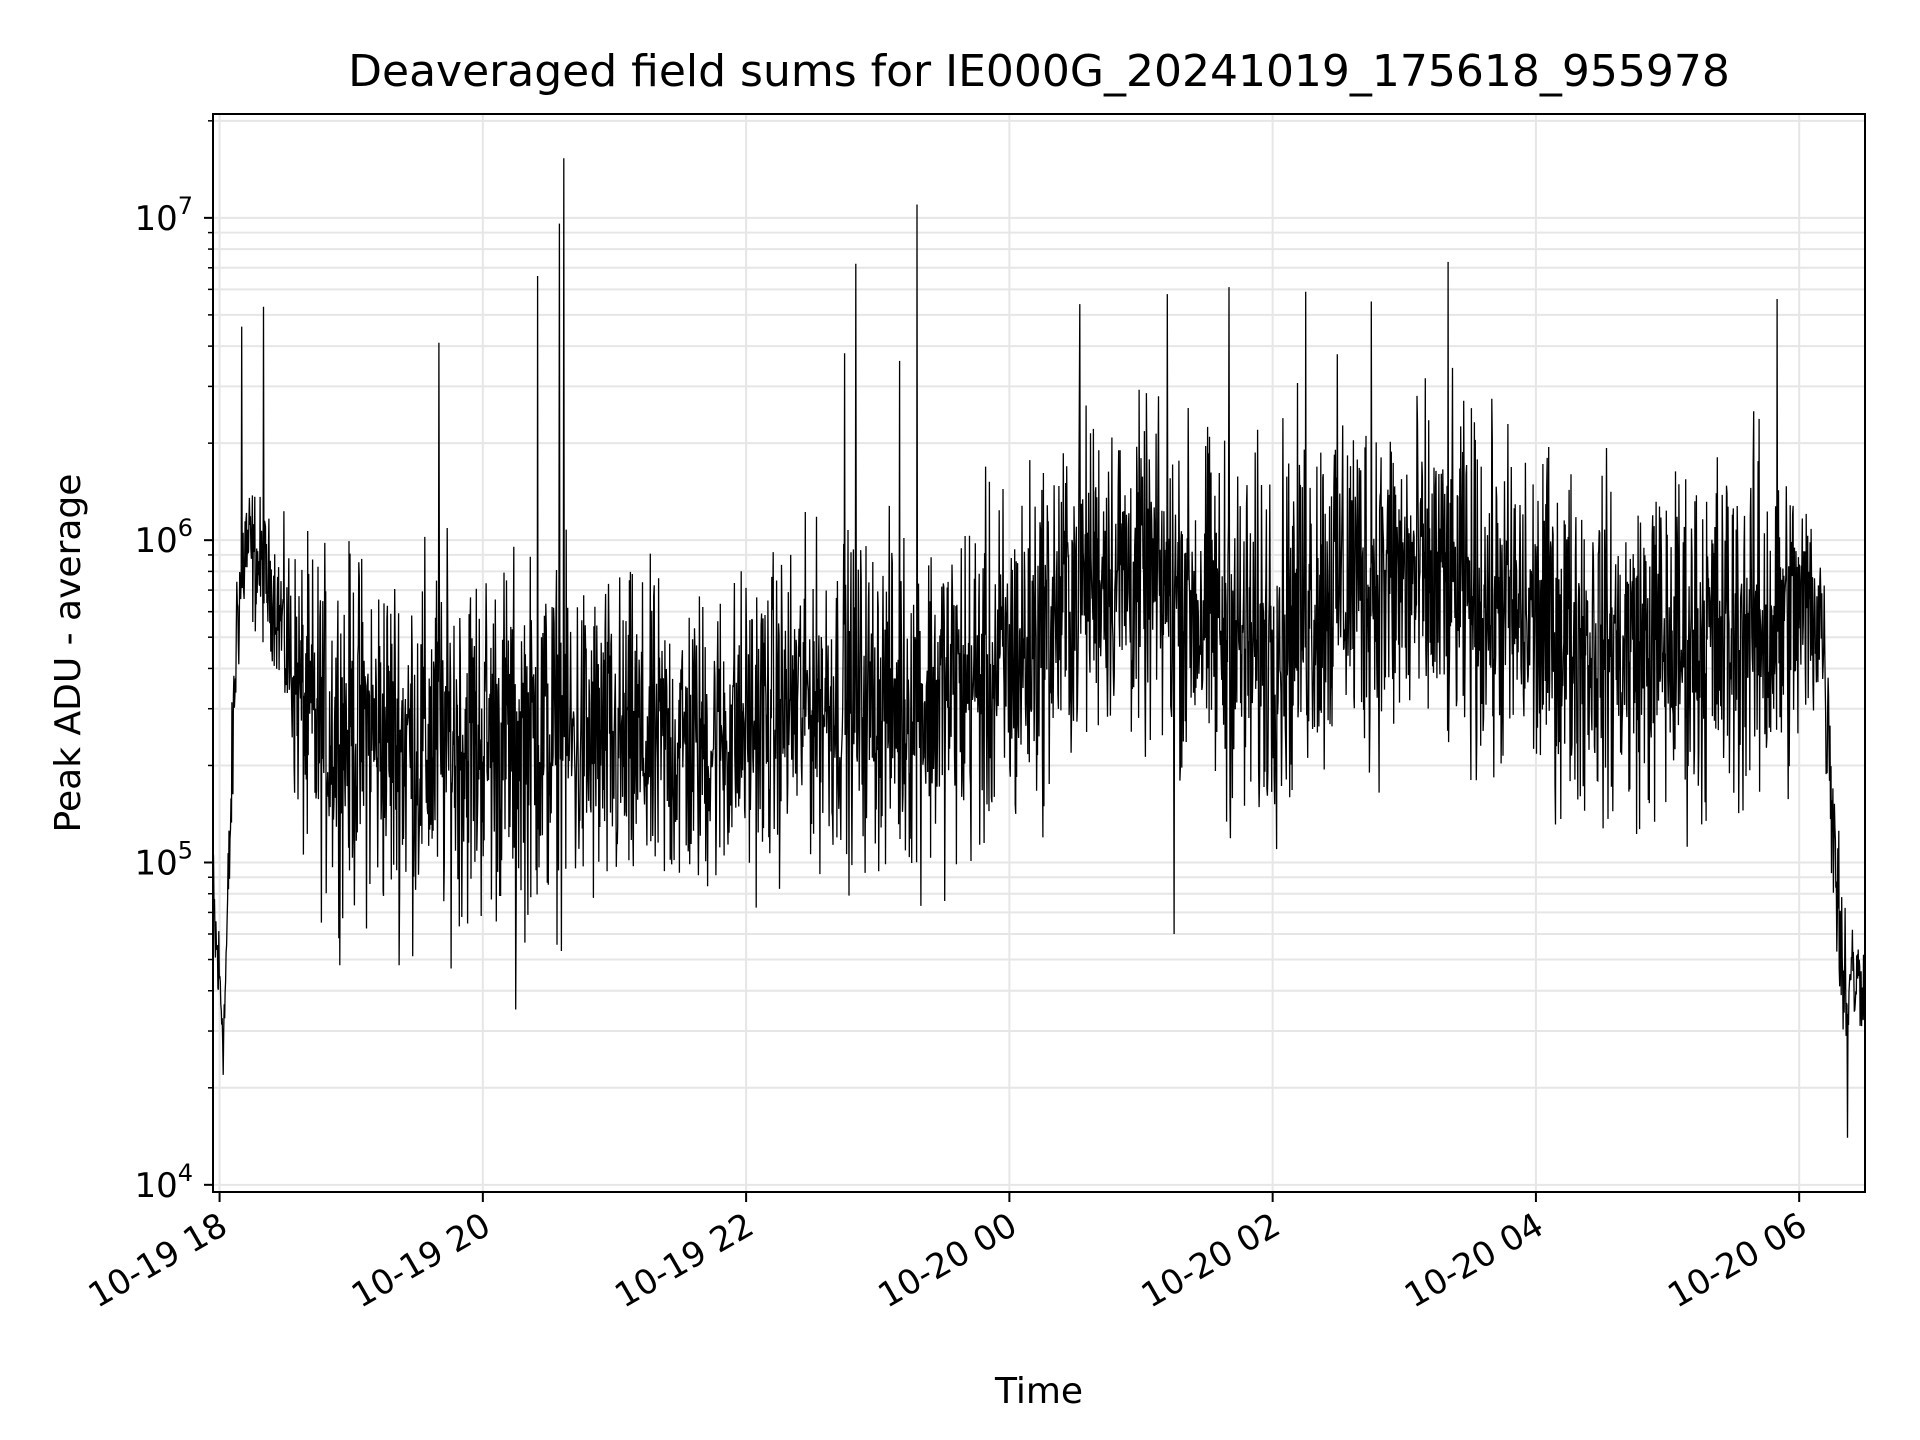 The image size is (1920, 1440). Describe the element at coordinates (163, 859) in the screenshot. I see `y-tick-label: 10⁵` at that location.